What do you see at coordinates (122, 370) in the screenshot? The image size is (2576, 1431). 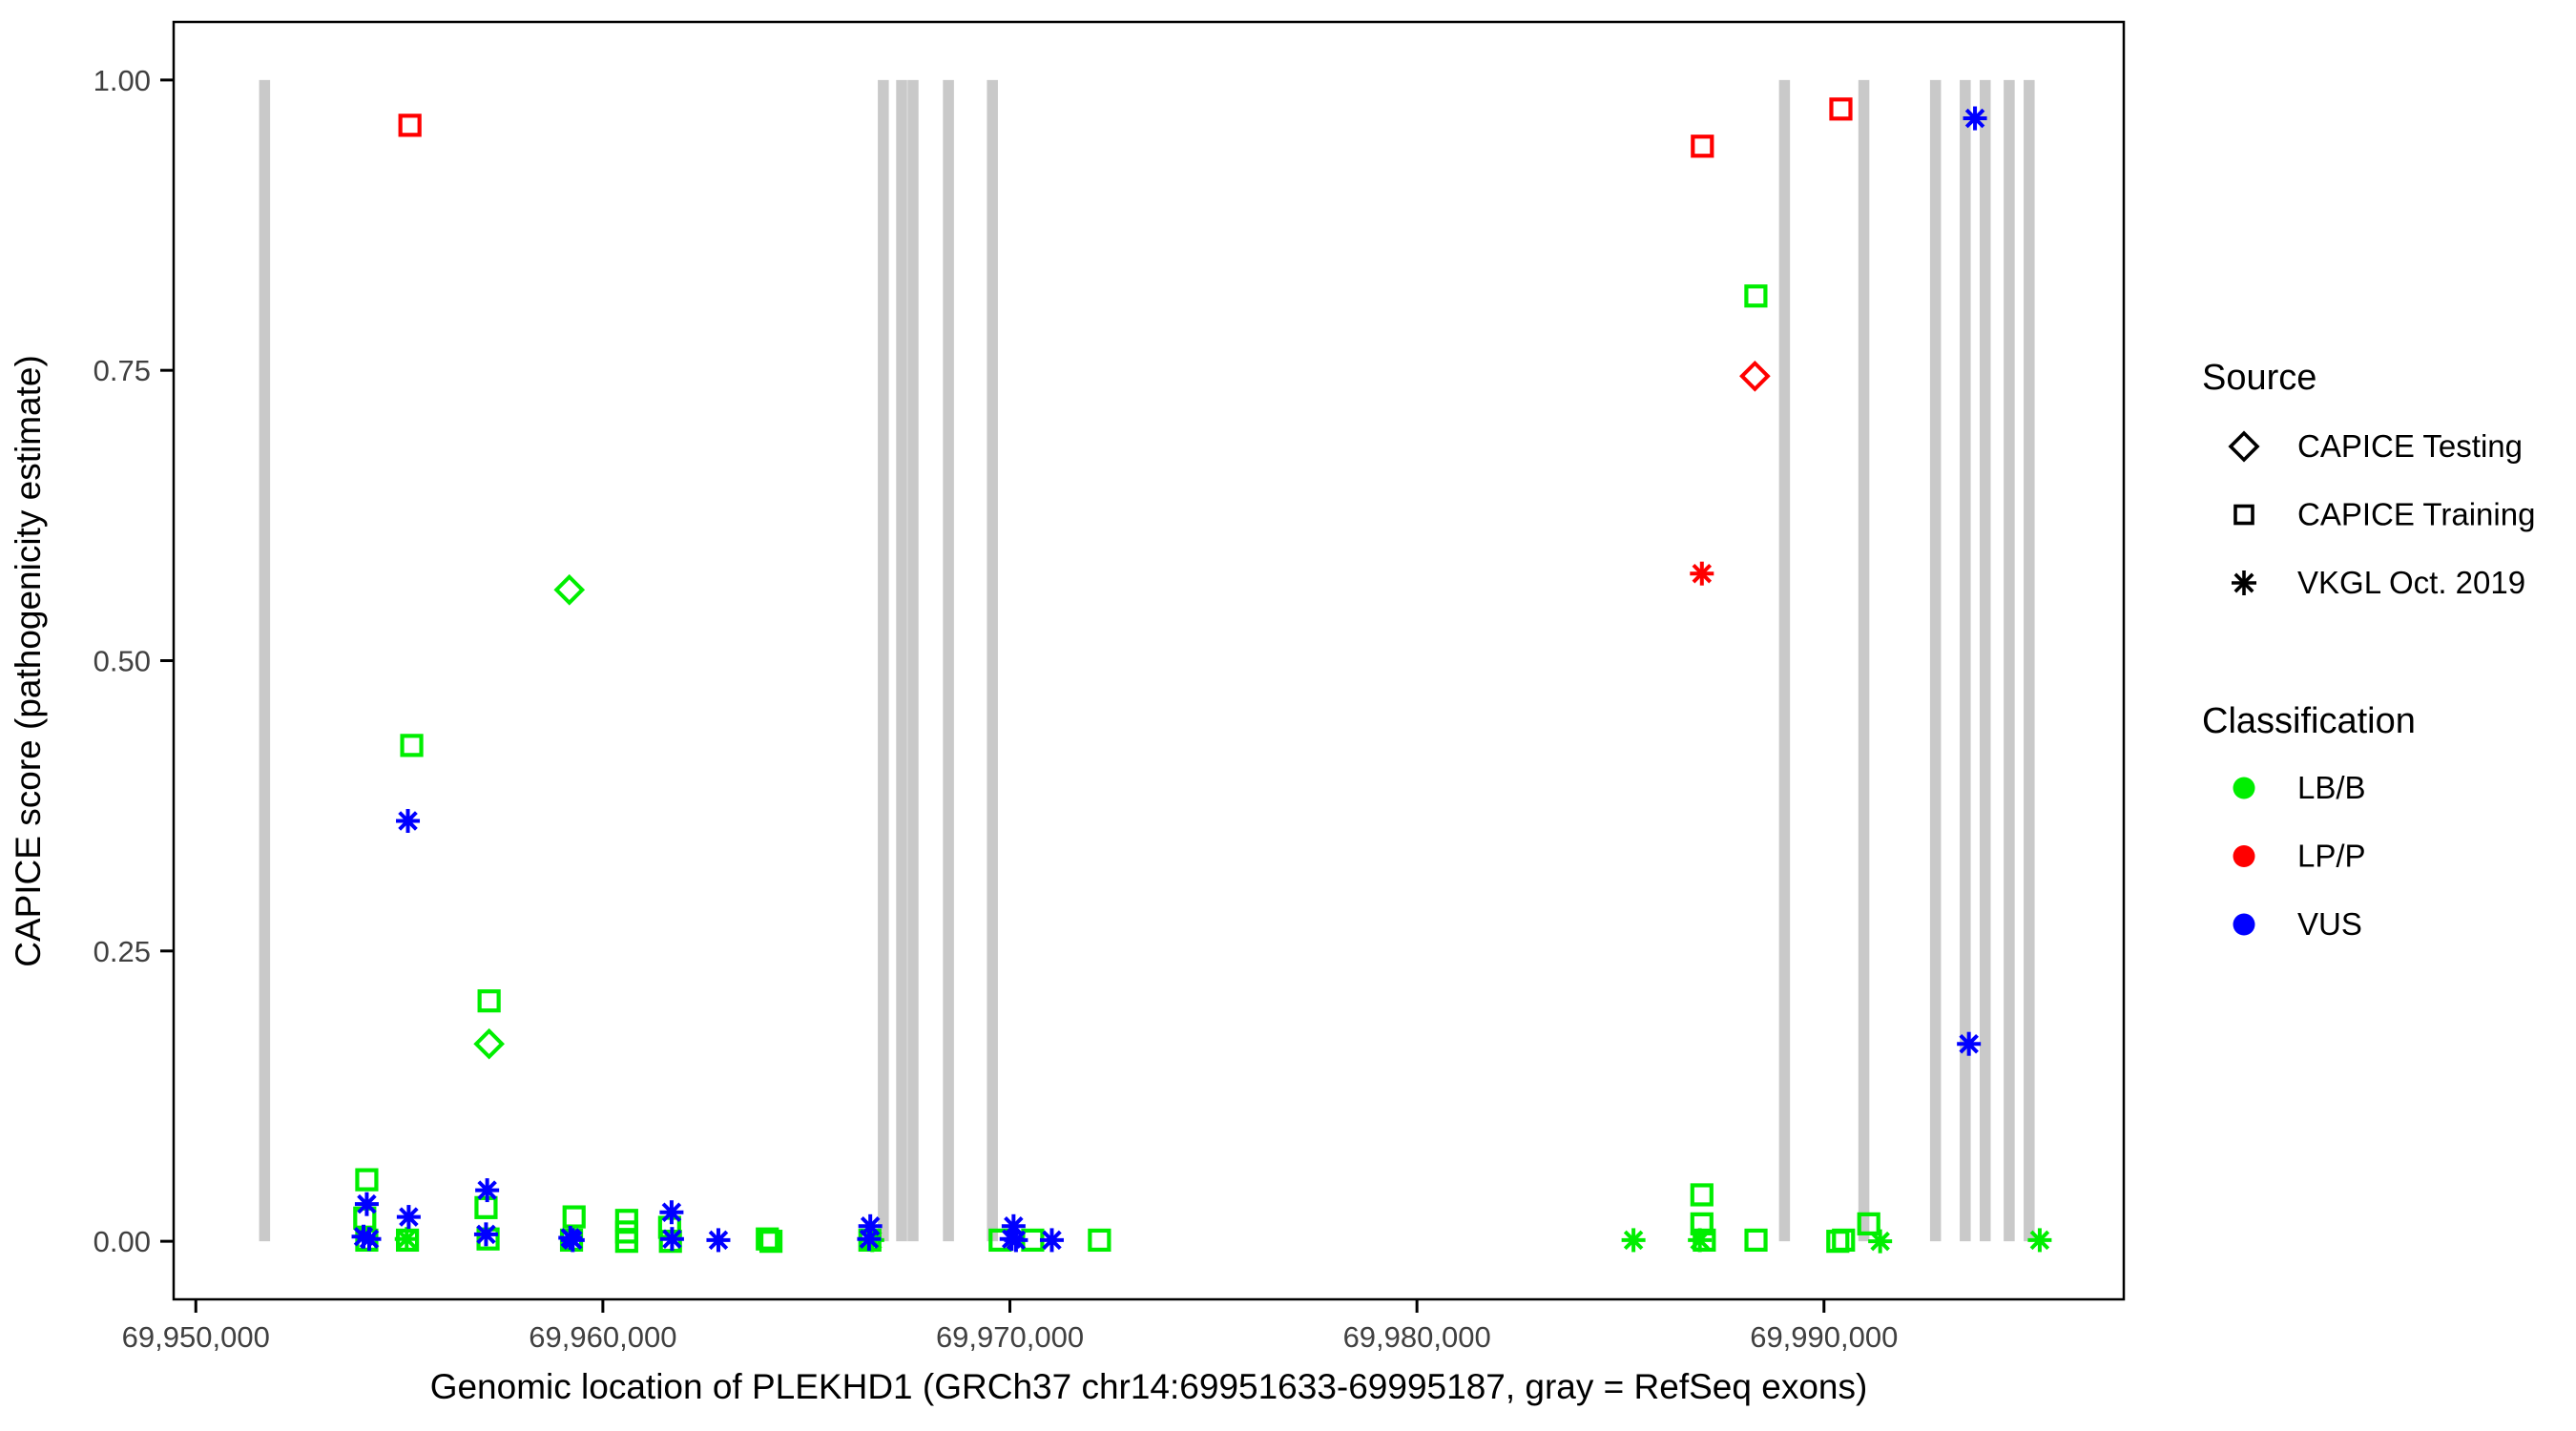 I see `y-tick-label: 0.75` at bounding box center [122, 370].